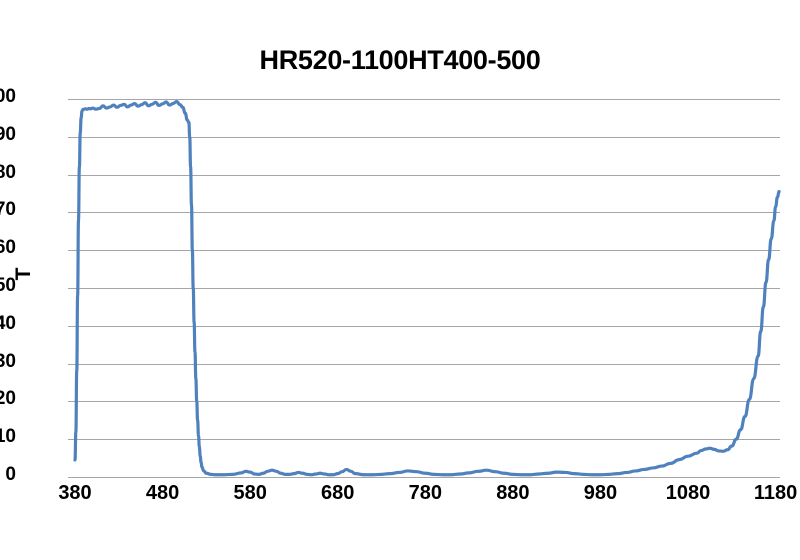  Describe the element at coordinates (8, 172) in the screenshot. I see `y-tick-label-80: 80` at that location.